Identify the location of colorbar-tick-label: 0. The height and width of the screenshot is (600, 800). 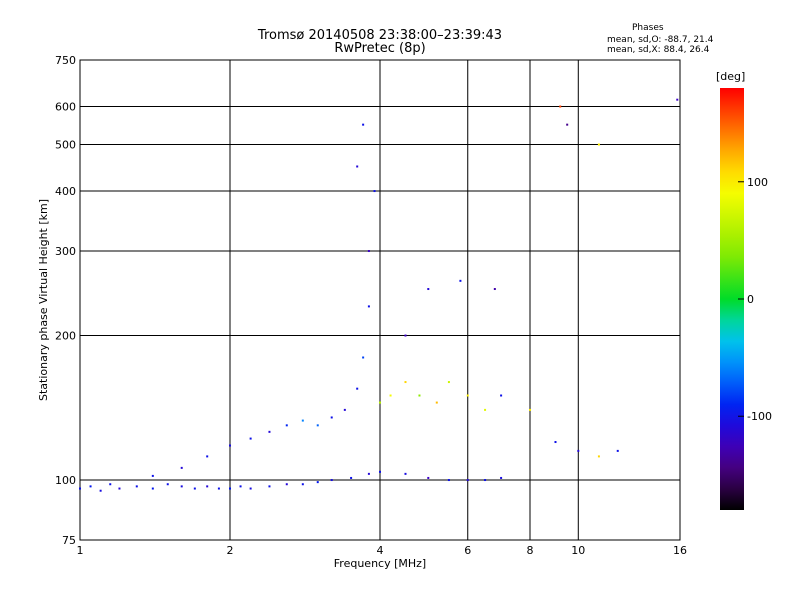
(750, 299).